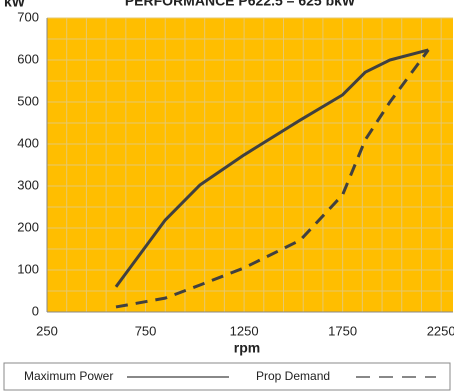 This screenshot has height=391, width=454. Describe the element at coordinates (28, 226) in the screenshot. I see `y-tick-label: 200` at that location.